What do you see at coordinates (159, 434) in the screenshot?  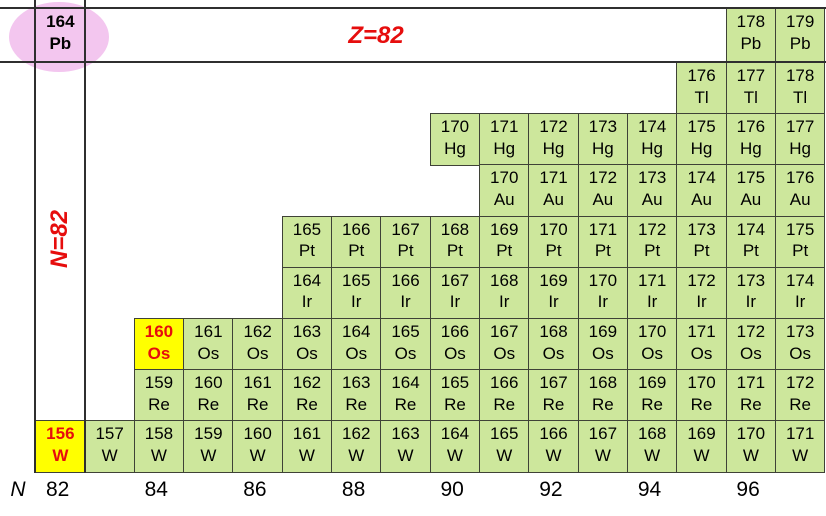 I see `mass-number: 158` at bounding box center [159, 434].